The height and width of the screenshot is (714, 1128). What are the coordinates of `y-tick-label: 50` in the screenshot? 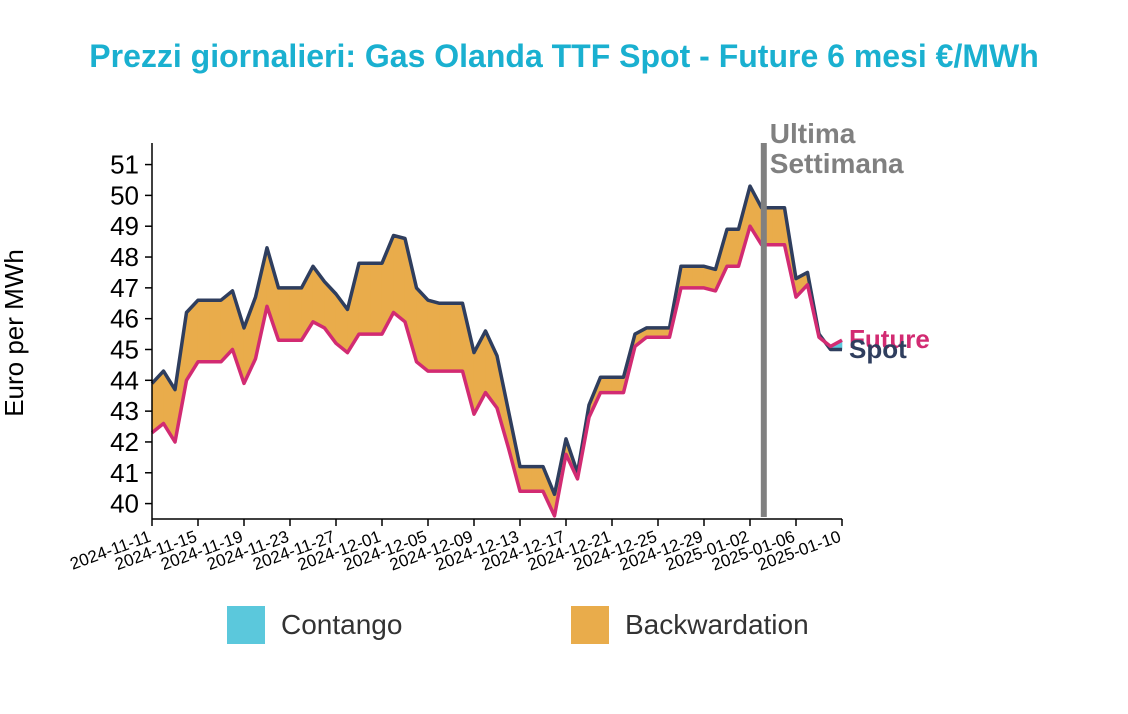 It's located at (124, 195).